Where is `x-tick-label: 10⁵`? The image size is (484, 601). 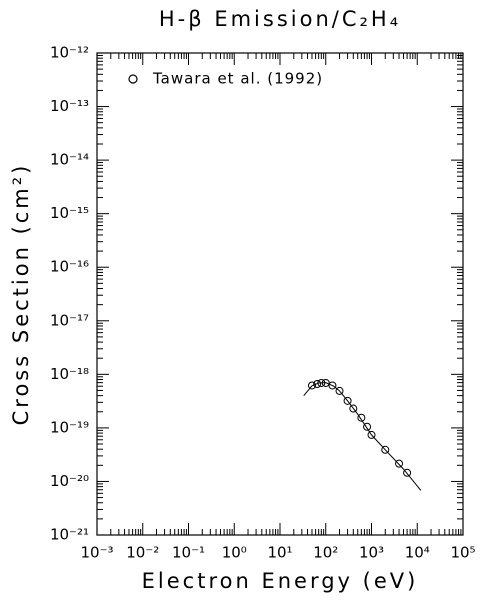
x-tick-label: 10⁵ is located at coordinates (462, 553).